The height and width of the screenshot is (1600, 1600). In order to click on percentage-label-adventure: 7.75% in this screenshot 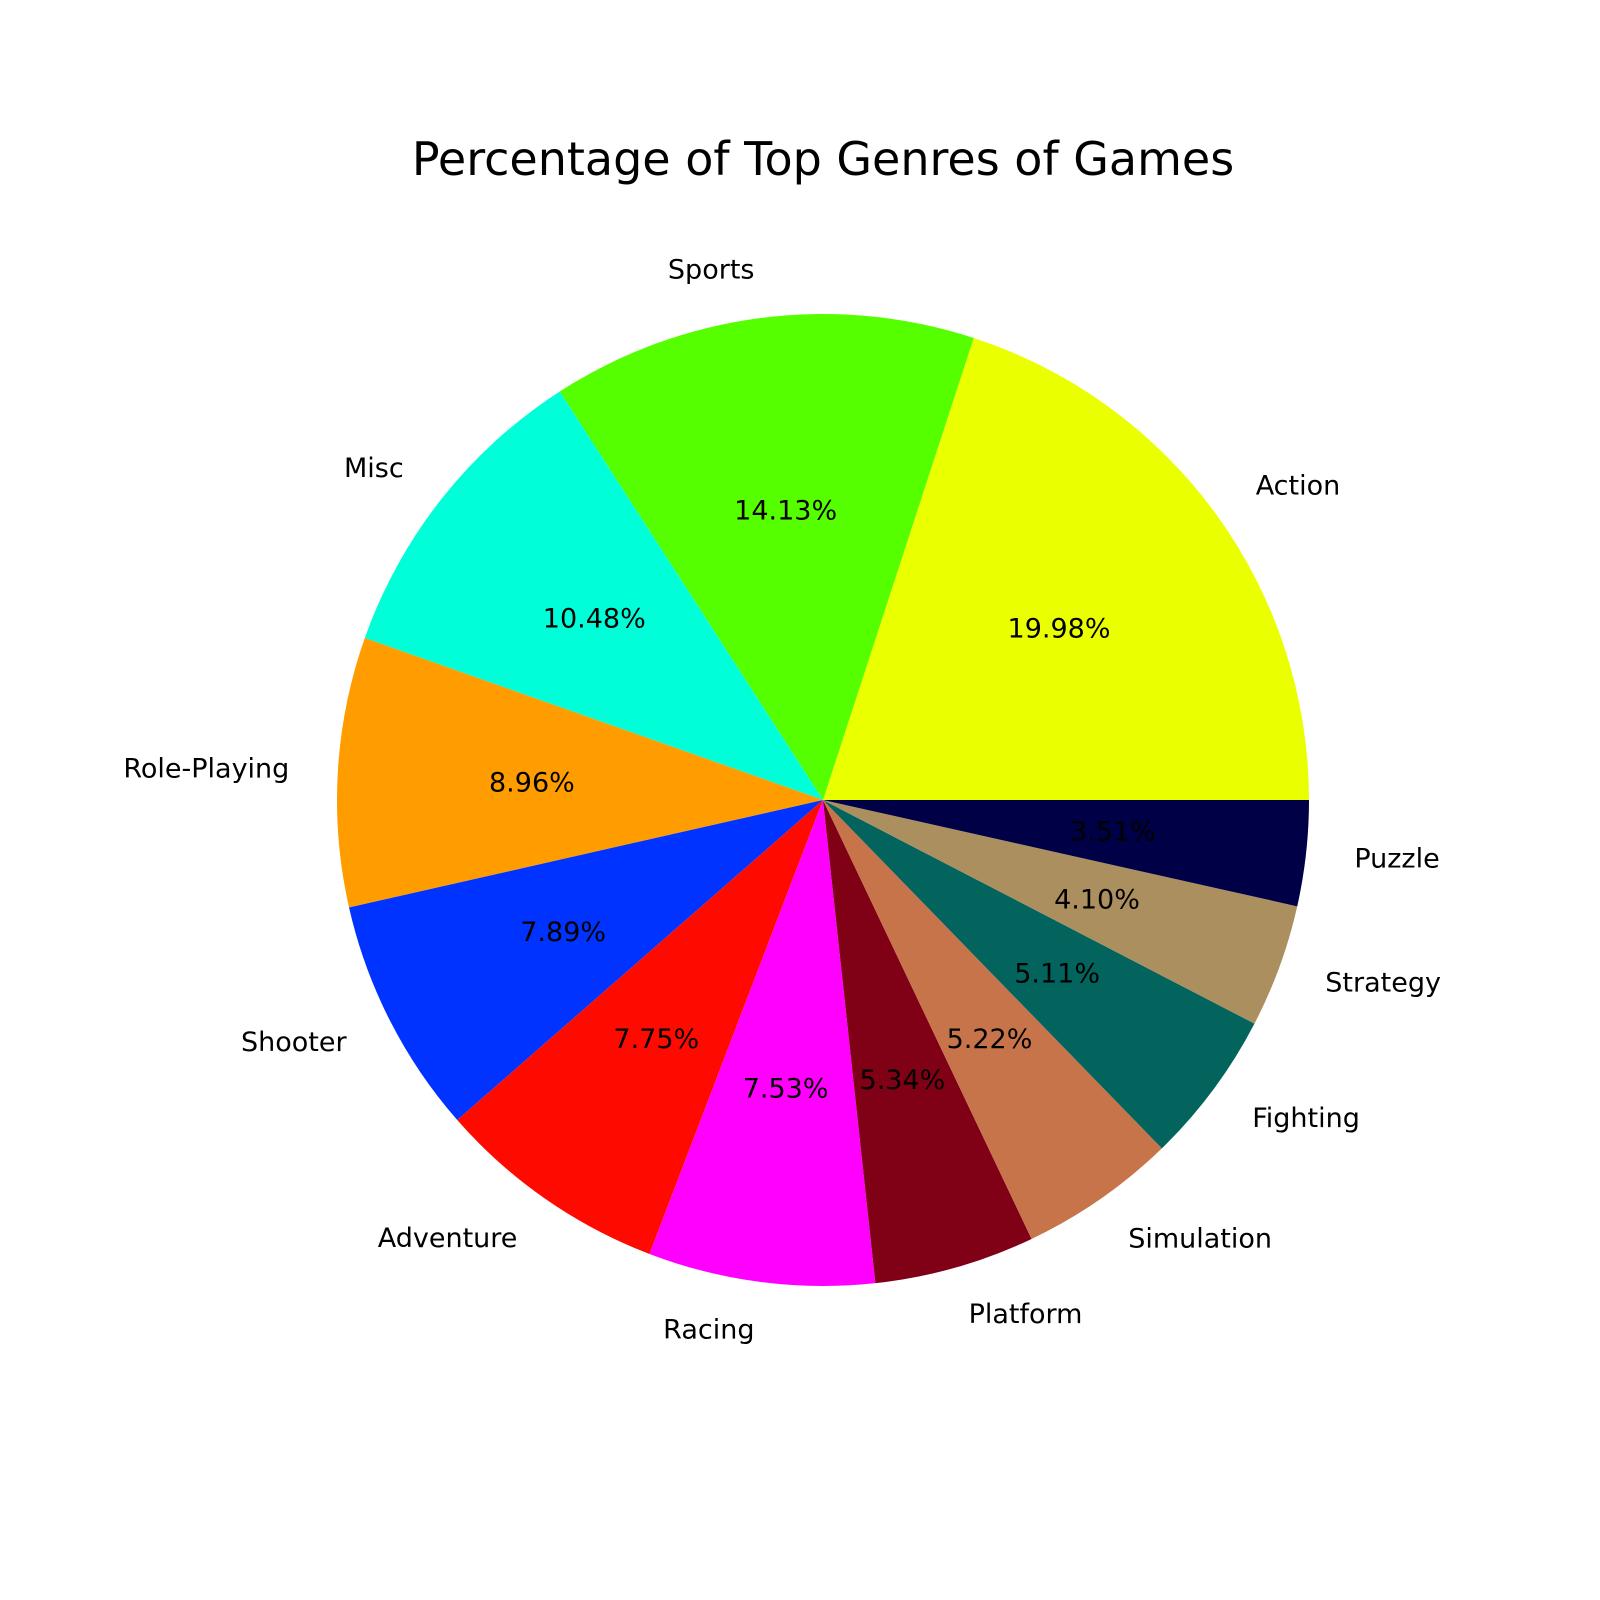, I will do `click(656, 1039)`.